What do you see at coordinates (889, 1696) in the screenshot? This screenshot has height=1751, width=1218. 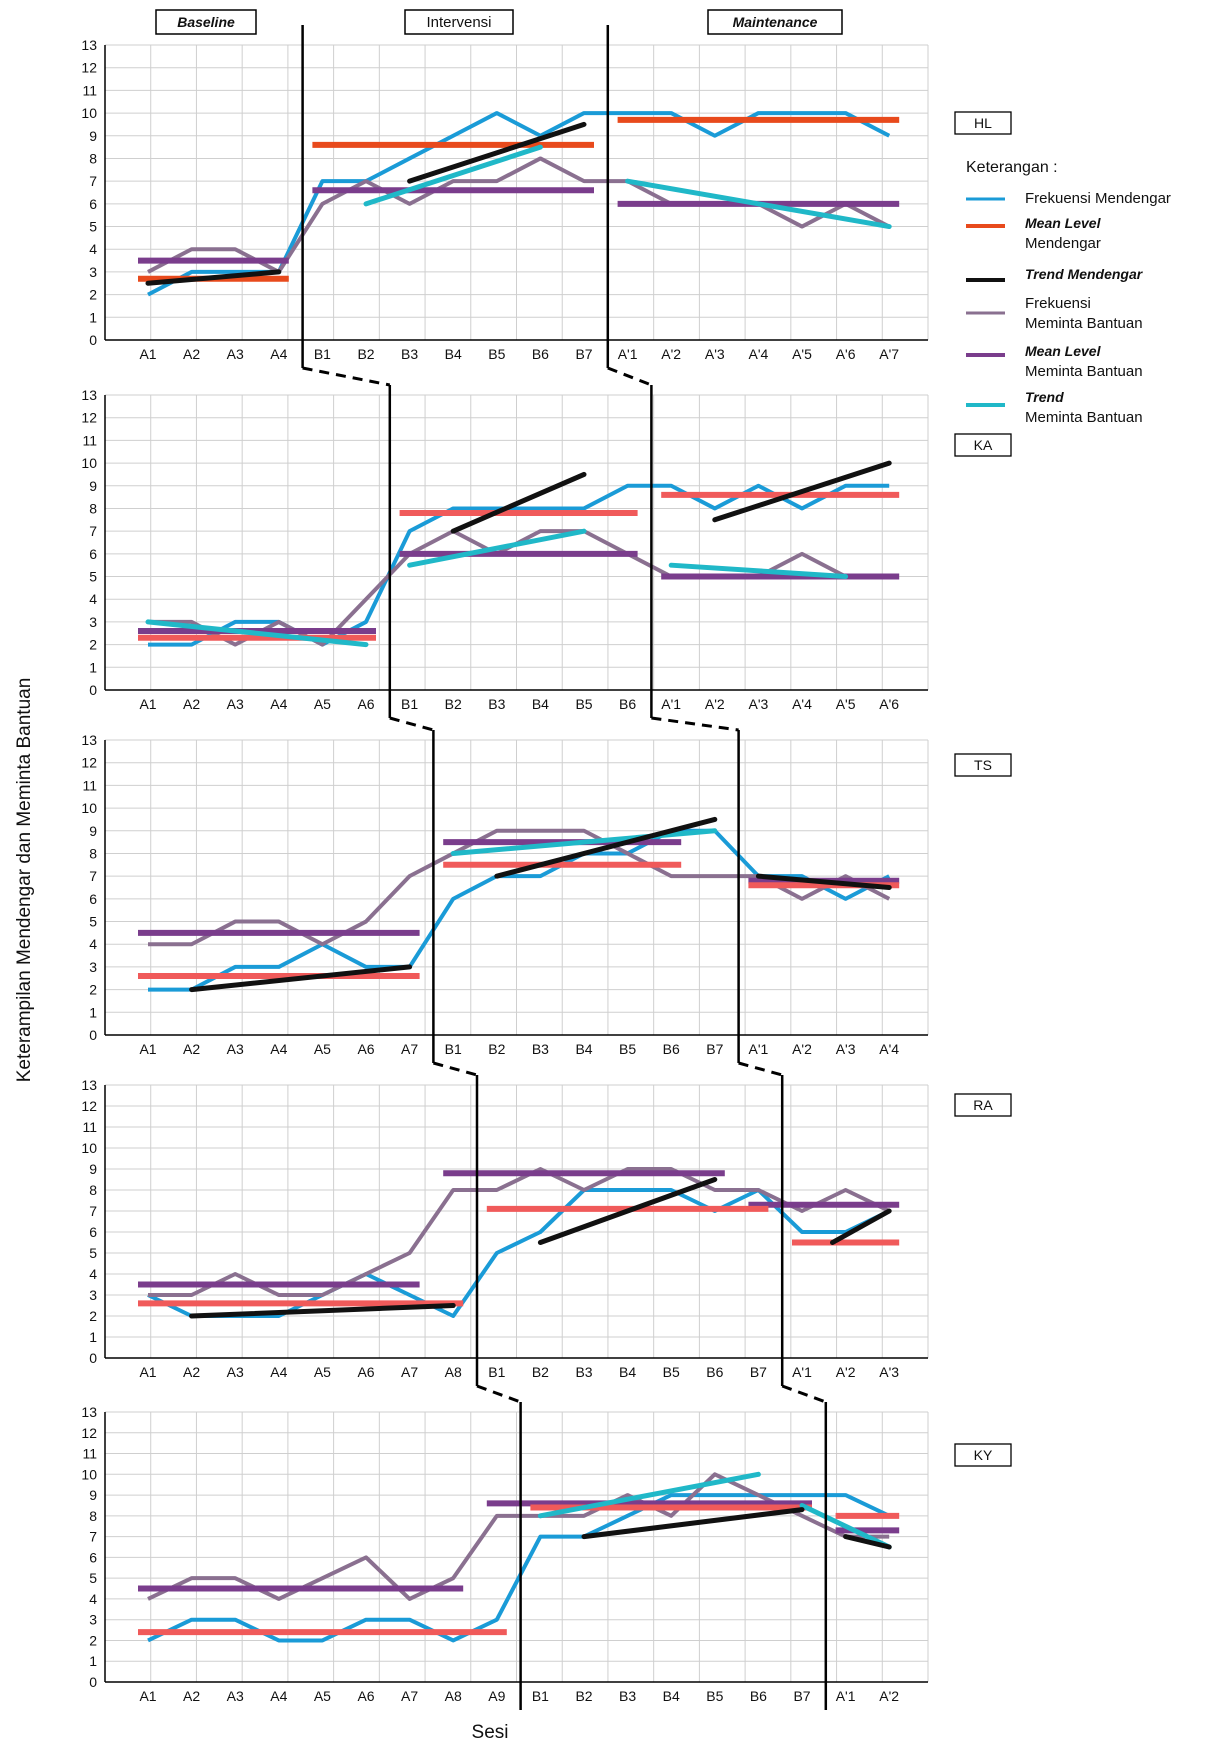 I see `x-tick-label: A'2` at bounding box center [889, 1696].